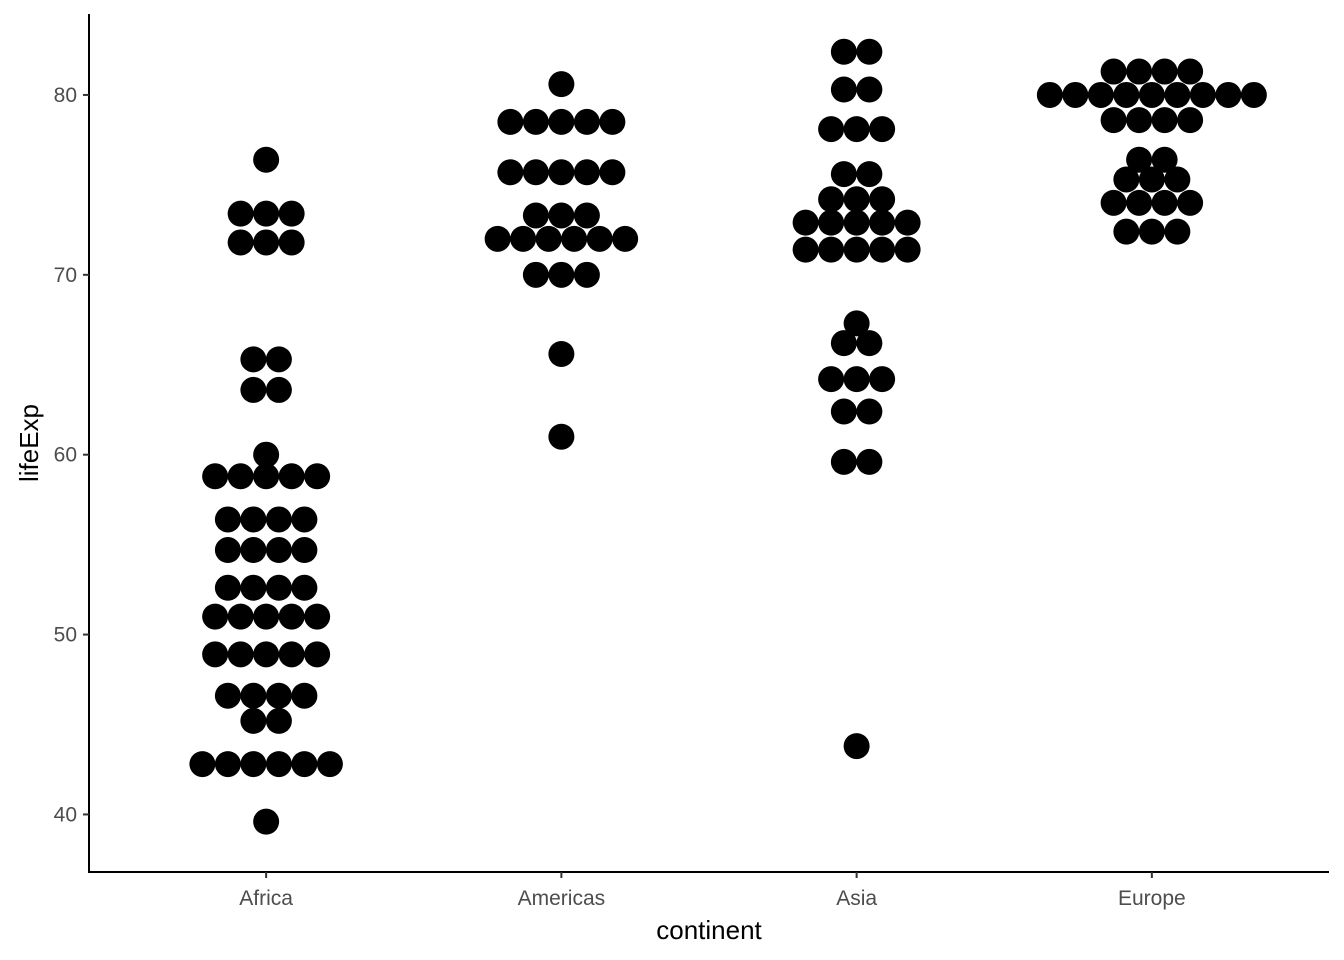  What do you see at coordinates (856, 898) in the screenshot?
I see `x-tick-label: Asia` at bounding box center [856, 898].